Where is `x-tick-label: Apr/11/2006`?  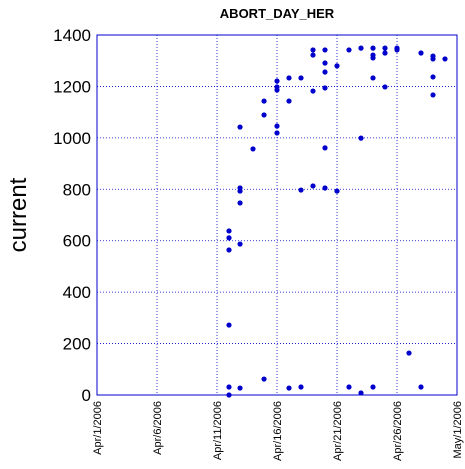
x-tick-label: Apr/11/2006 is located at coordinates (218, 430).